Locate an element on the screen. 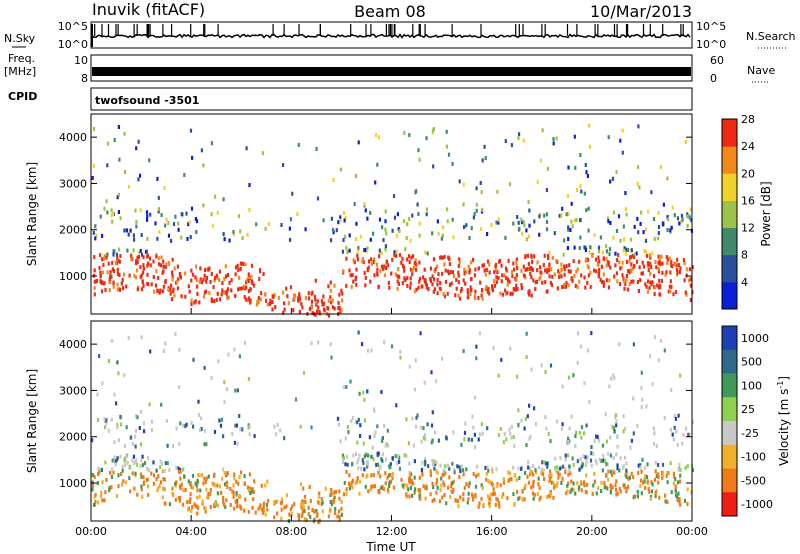 Image resolution: width=800 pixels, height=554 pixels. freq-trace is located at coordinates (391, 71).